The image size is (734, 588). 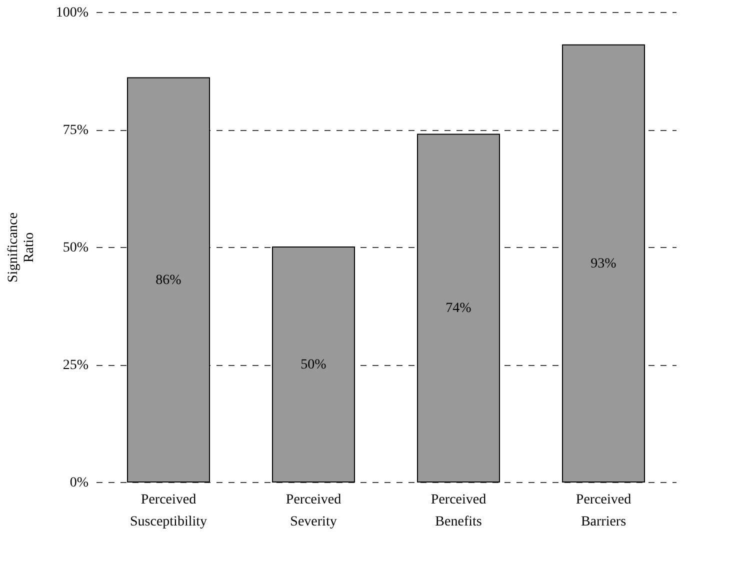 I want to click on y-tick-label: 0%, so click(x=79, y=483).